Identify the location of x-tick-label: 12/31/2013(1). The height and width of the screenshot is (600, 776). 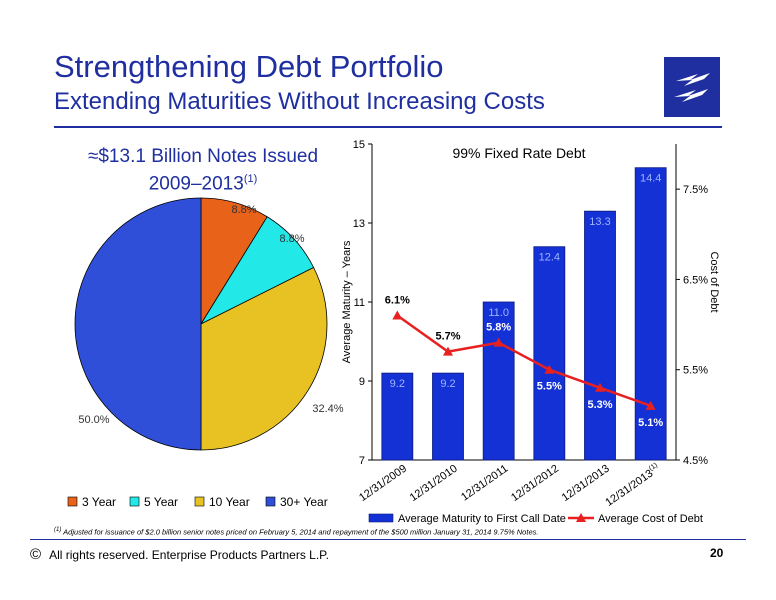
(633, 485).